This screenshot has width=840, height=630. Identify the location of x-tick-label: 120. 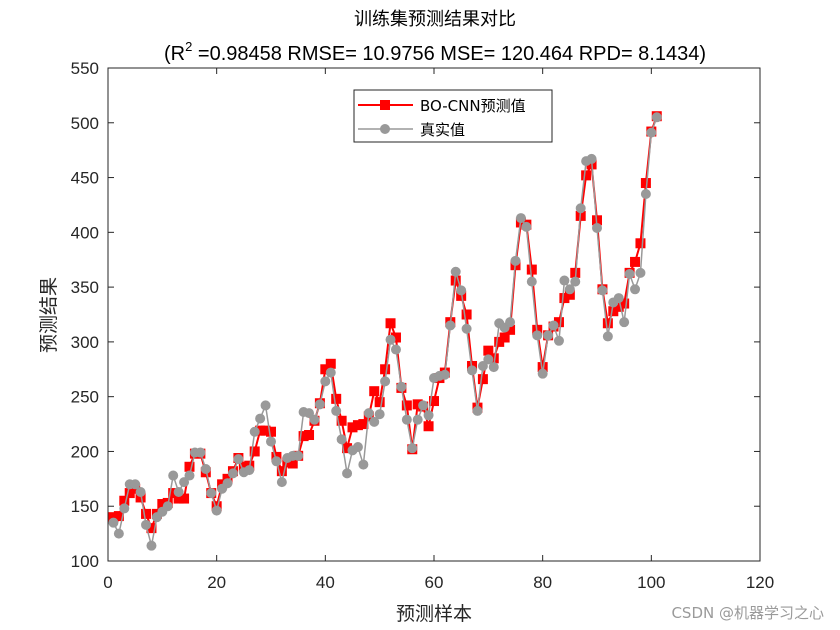
(760, 582).